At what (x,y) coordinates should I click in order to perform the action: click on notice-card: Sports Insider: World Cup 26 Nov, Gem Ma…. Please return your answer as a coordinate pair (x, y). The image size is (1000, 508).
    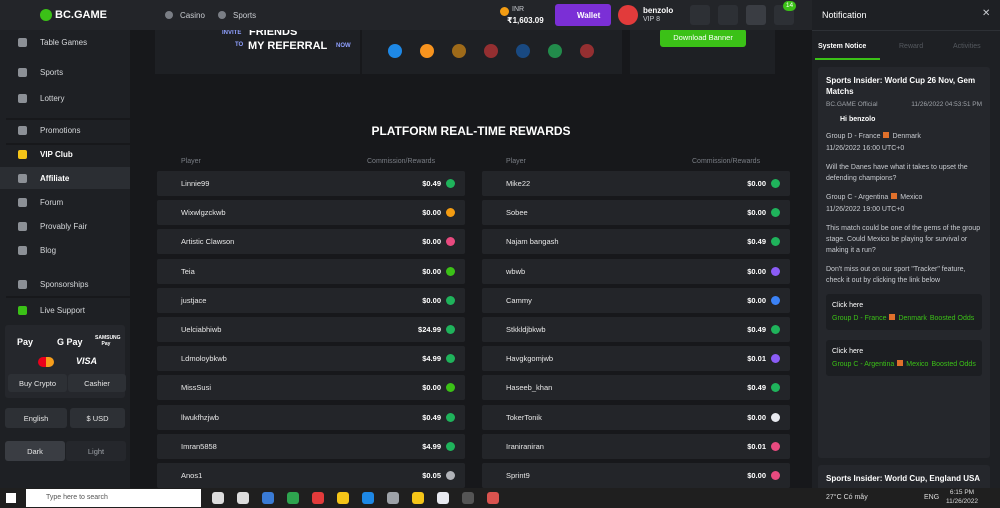
    Looking at the image, I should click on (904, 262).